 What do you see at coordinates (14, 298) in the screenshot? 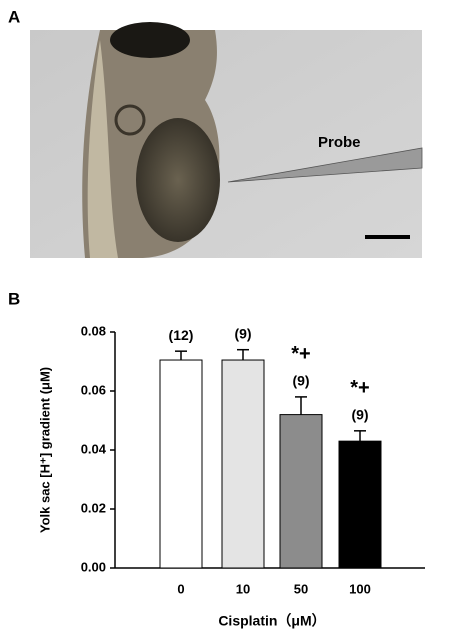
I see `panel-label: B` at bounding box center [14, 298].